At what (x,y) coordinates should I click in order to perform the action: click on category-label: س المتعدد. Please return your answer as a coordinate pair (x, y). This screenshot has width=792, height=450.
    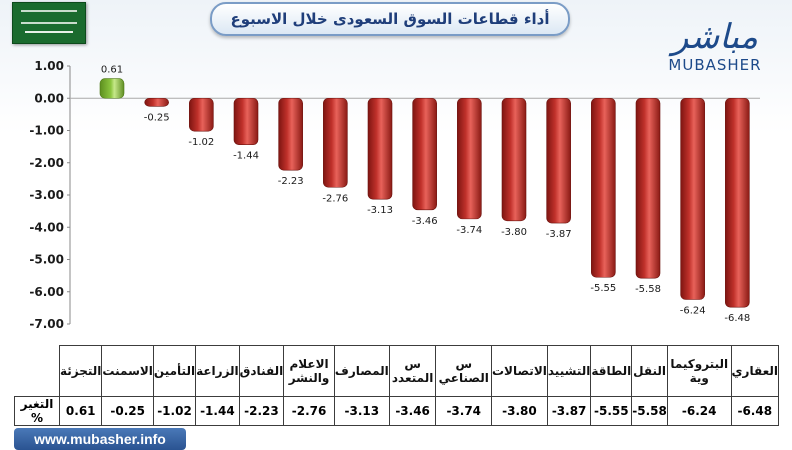
    Looking at the image, I should click on (412, 371).